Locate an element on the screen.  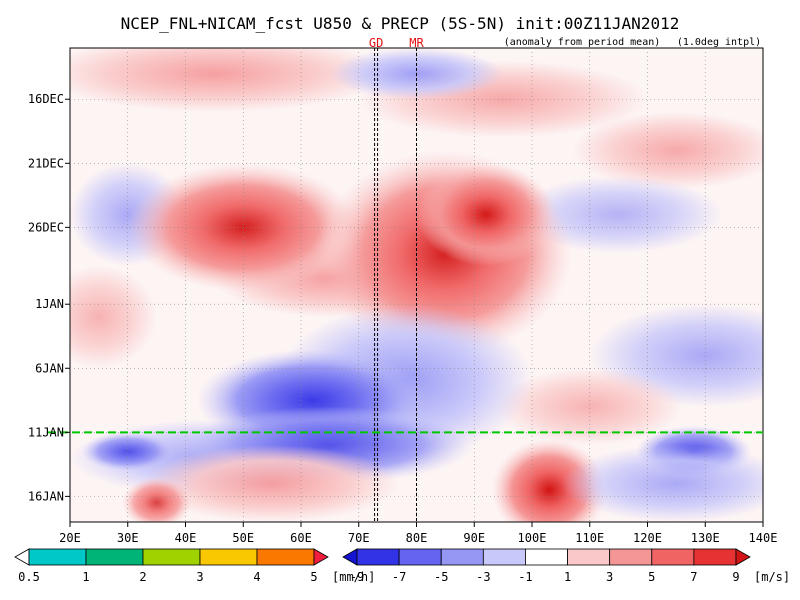
y-tick-label: 16JAN is located at coordinates (46, 496).